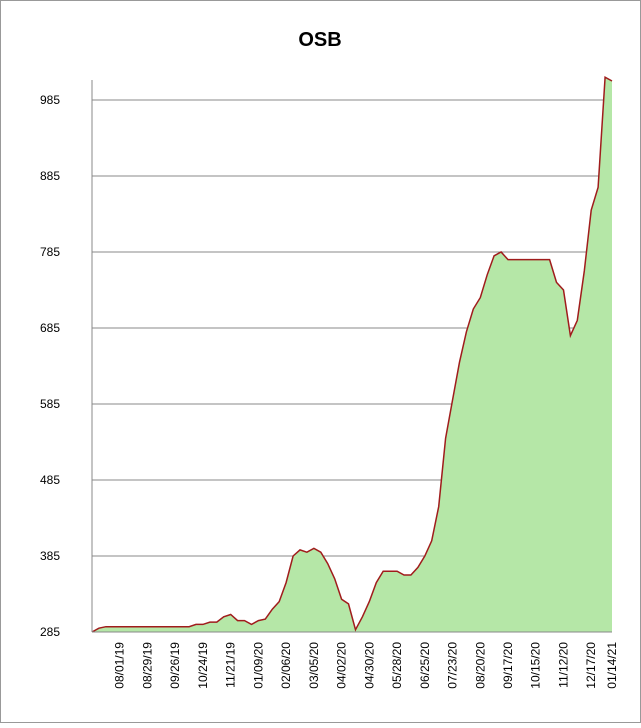 The height and width of the screenshot is (728, 641). Describe the element at coordinates (369, 665) in the screenshot. I see `x-tick-label: 04/30/20` at that location.